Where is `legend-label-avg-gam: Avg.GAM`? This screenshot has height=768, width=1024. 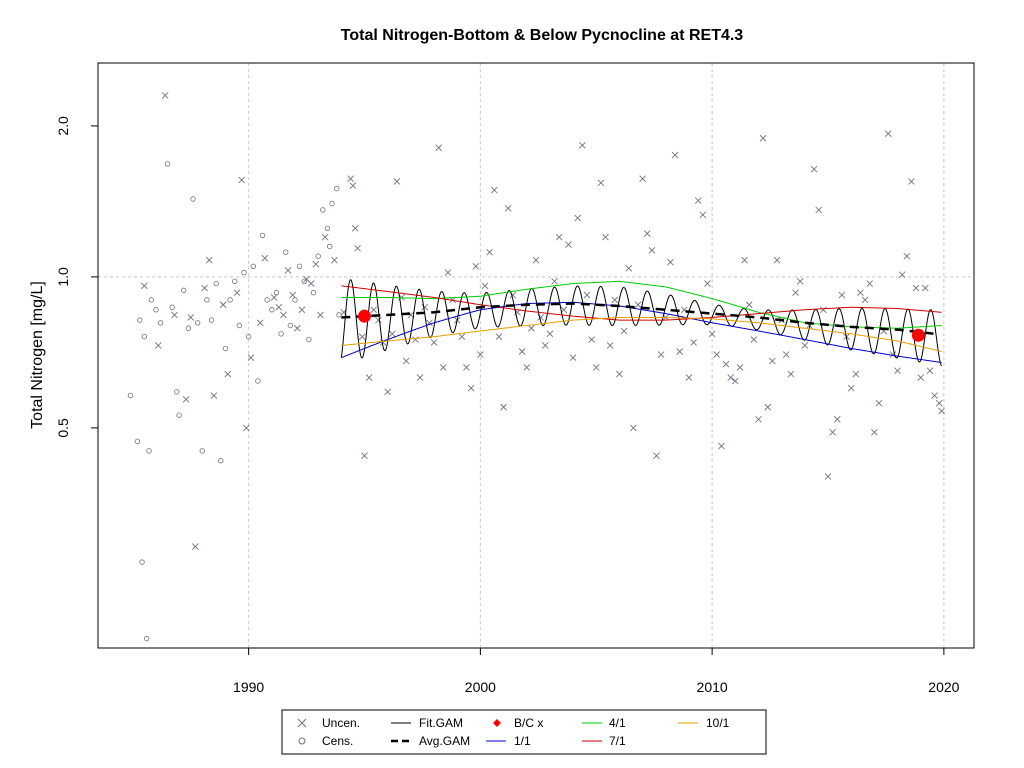
legend-label-avg-gam: Avg.GAM is located at coordinates (444, 741).